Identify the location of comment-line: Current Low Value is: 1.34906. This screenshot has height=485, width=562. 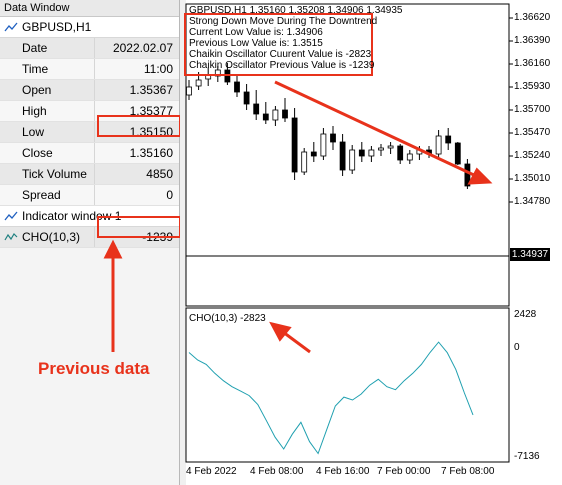
(256, 32).